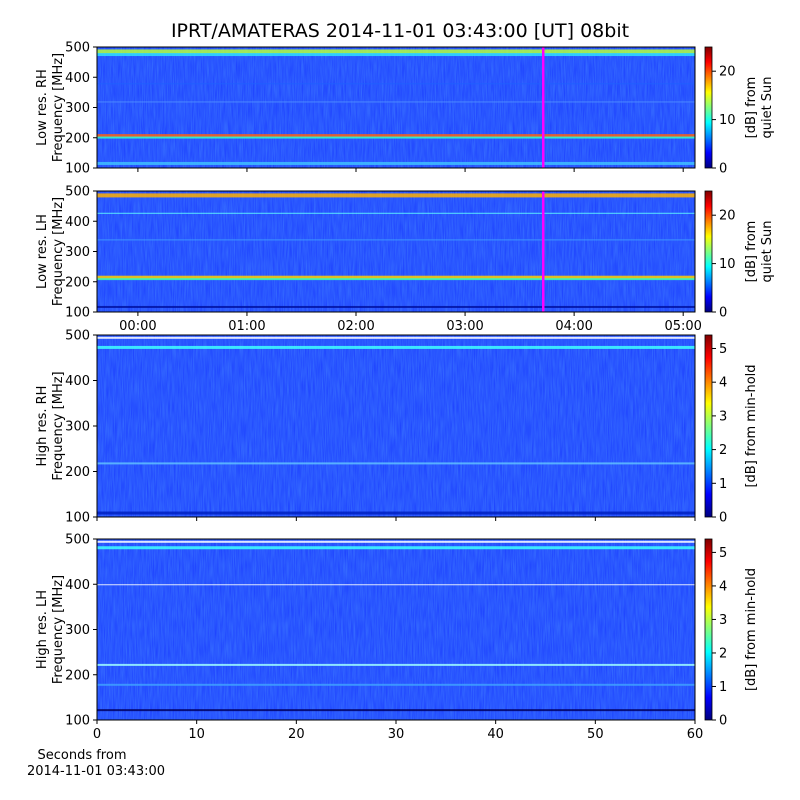  What do you see at coordinates (42, 426) in the screenshot?
I see `y-axis-label: High res. RH` at bounding box center [42, 426].